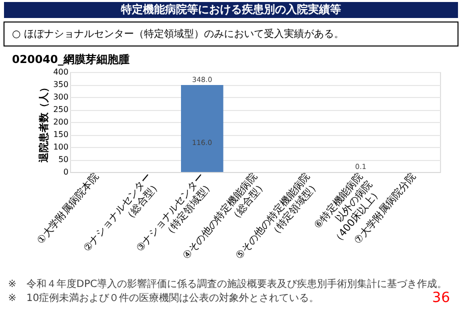 The height and width of the screenshot is (320, 462). I want to click on y-tick-label: 50, so click(63, 159).